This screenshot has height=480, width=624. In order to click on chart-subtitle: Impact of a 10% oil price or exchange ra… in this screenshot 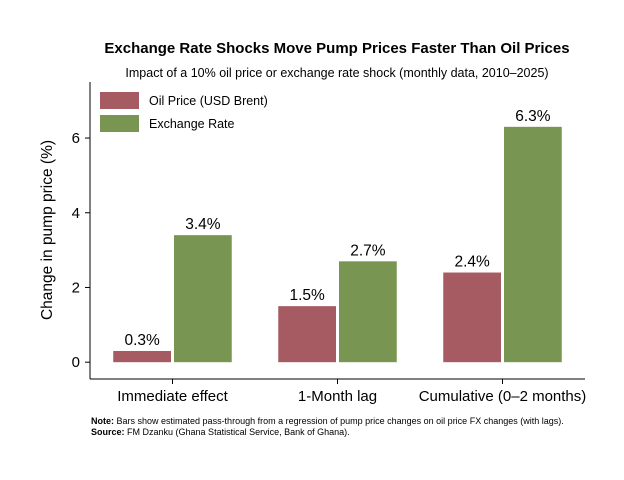, I will do `click(336, 73)`.